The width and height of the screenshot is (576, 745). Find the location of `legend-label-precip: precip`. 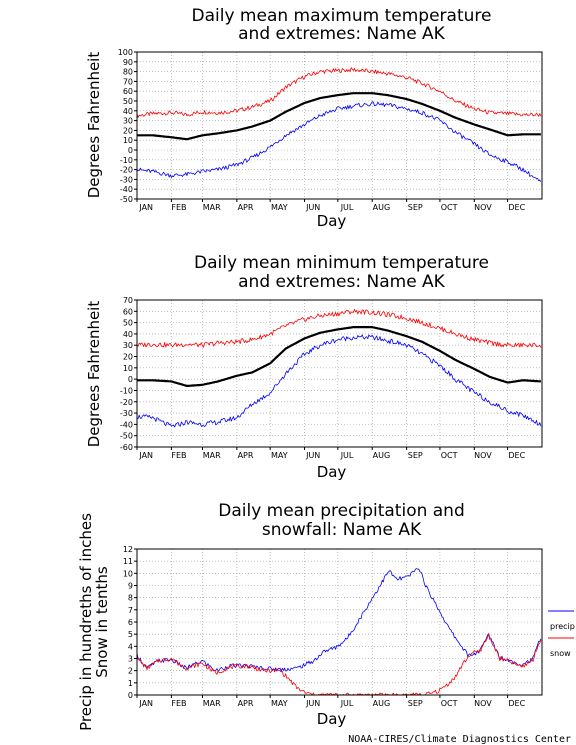

legend-label-precip: precip is located at coordinates (562, 626).